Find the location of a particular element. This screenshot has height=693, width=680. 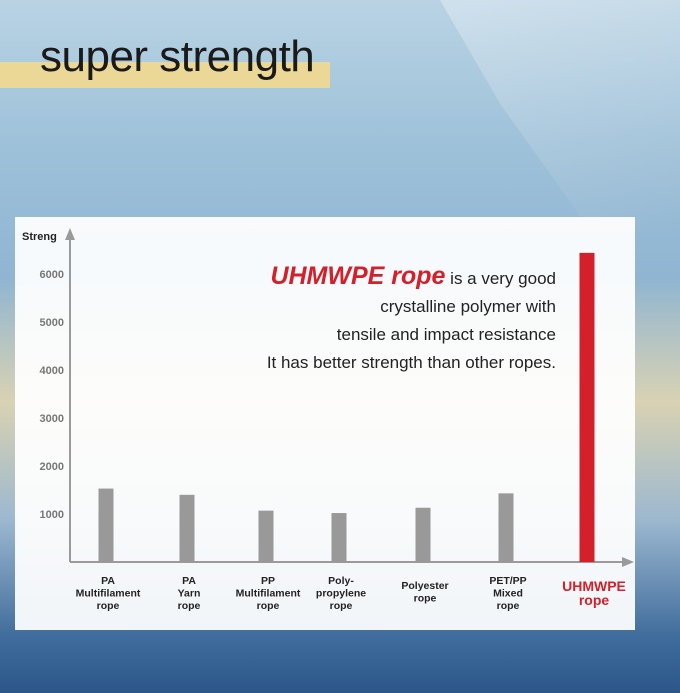

x-tick-label: PET/PP is located at coordinates (507, 581).